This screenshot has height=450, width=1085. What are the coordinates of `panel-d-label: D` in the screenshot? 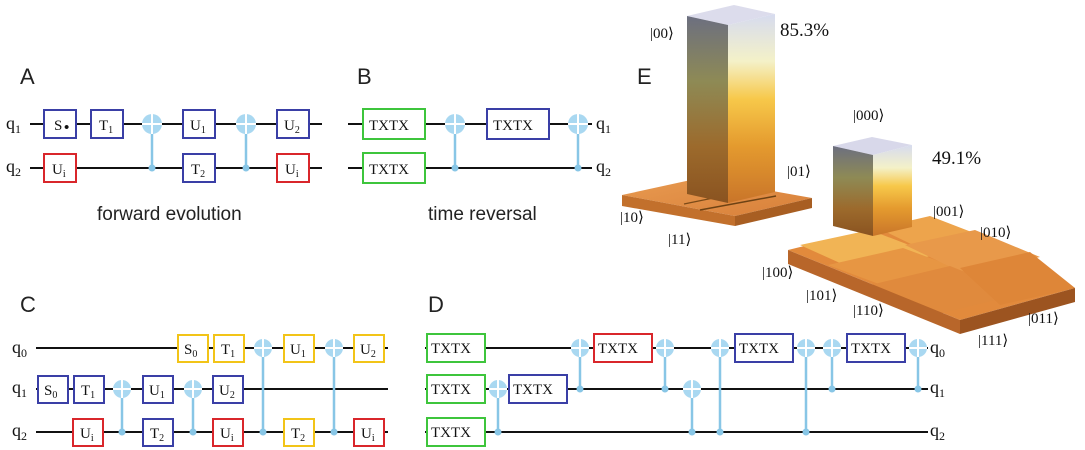 It's located at (436, 304).